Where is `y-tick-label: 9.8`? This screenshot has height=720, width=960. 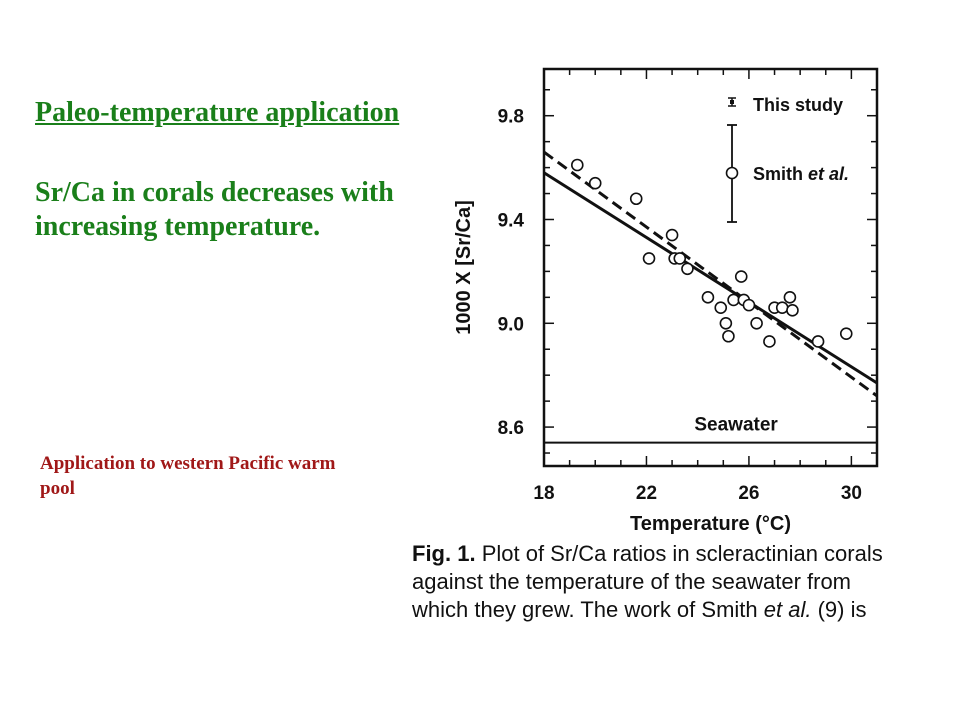 y-tick-label: 9.8 is located at coordinates (511, 117).